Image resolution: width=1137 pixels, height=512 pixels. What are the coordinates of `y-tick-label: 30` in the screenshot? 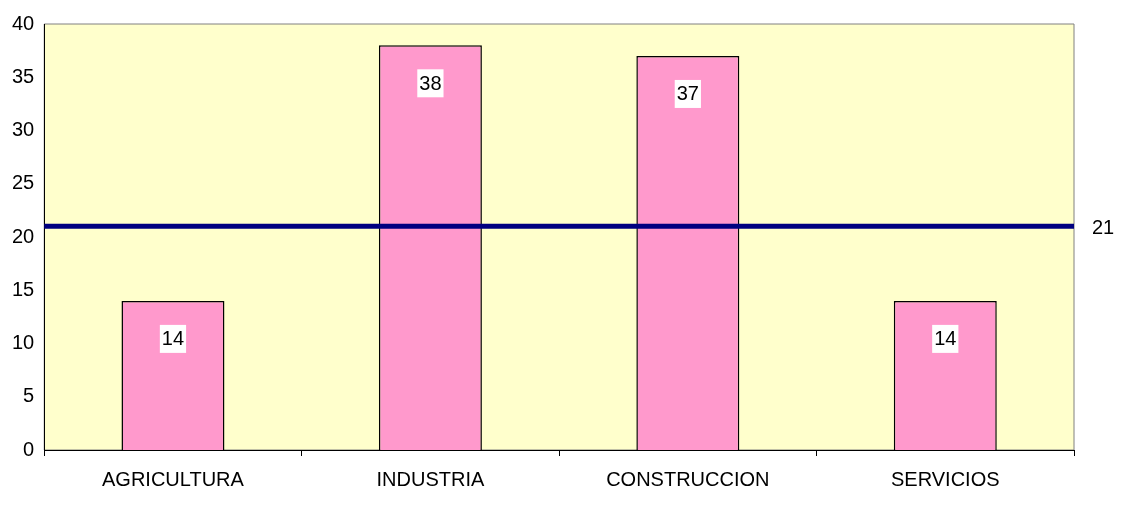 It's located at (23, 129).